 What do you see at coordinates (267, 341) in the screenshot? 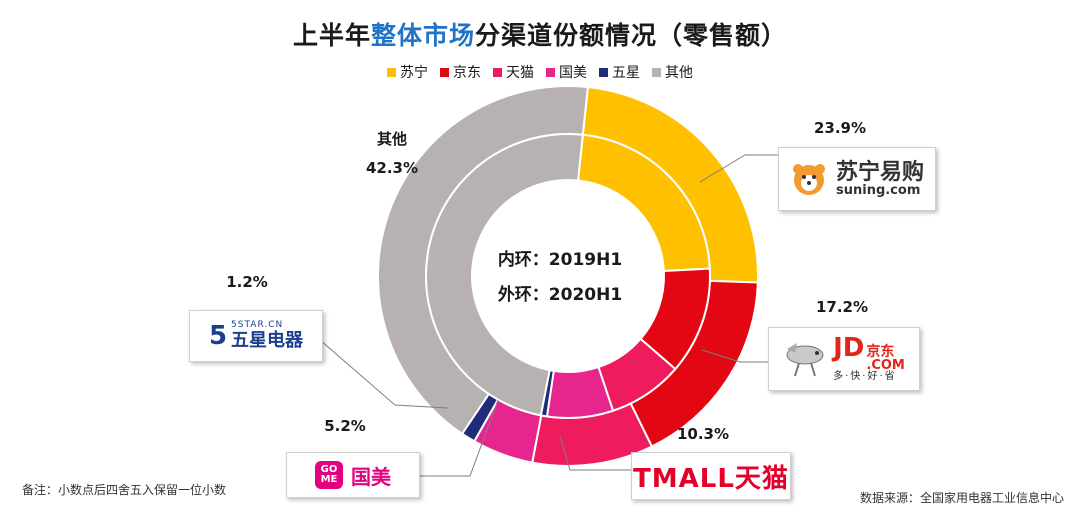
I see `fivestar-logo-cn: 五星电器` at bounding box center [267, 341].